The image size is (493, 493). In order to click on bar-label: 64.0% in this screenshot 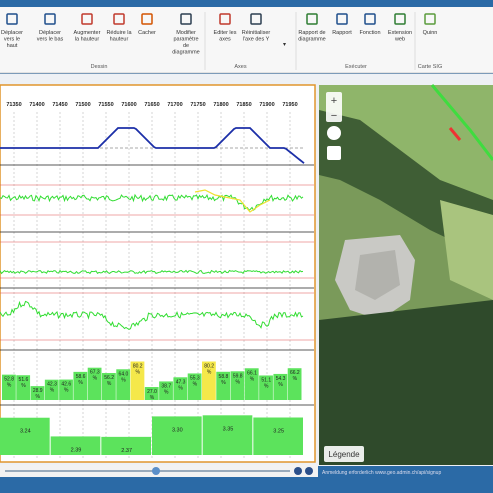, I will do `click(124, 377)`.